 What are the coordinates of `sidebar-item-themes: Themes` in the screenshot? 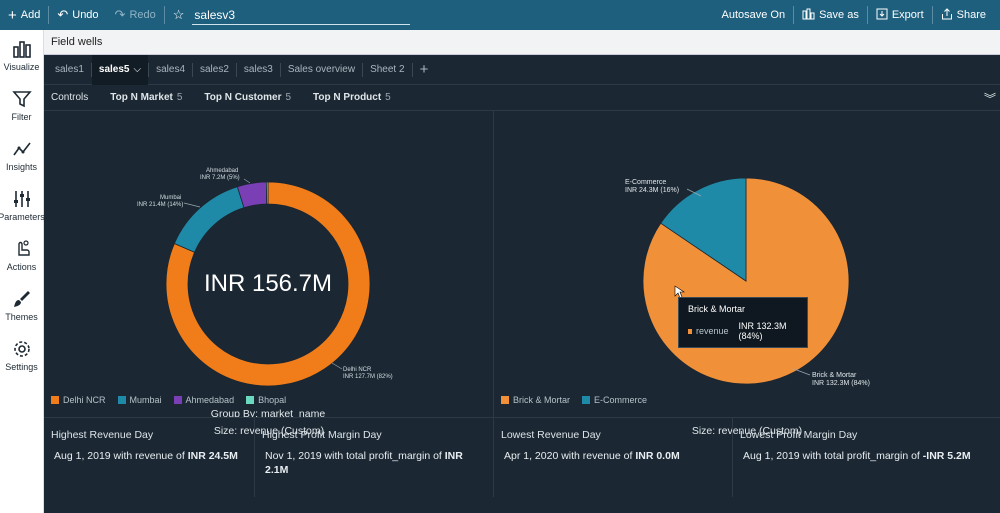 It's located at (21, 305).